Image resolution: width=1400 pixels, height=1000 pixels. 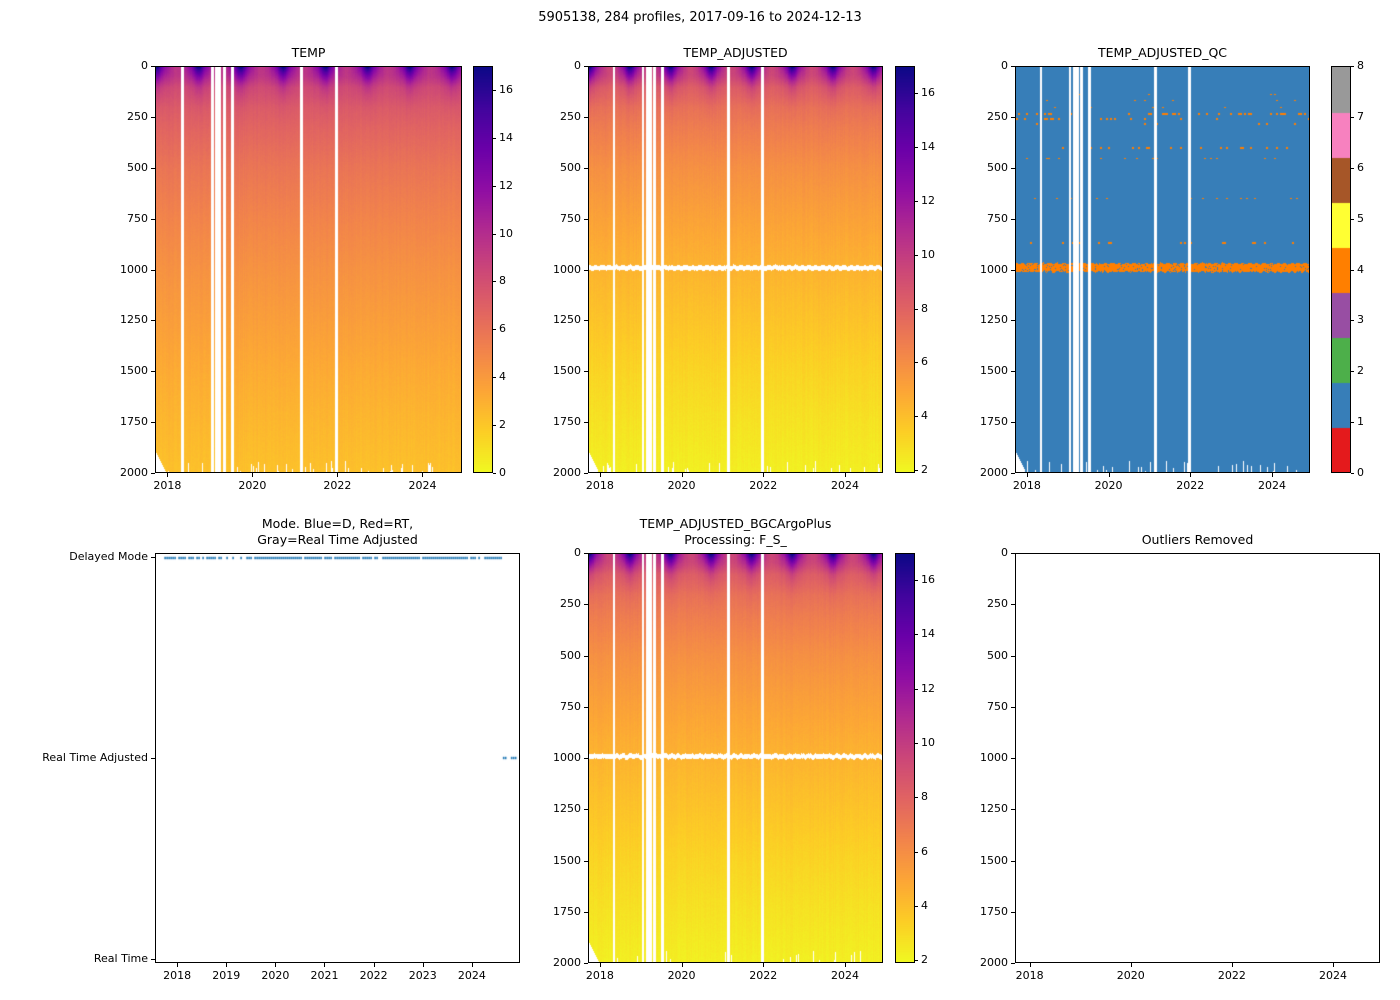 I want to click on temp-adjusted-bgc-xtick-label: 2020, so click(x=681, y=975).